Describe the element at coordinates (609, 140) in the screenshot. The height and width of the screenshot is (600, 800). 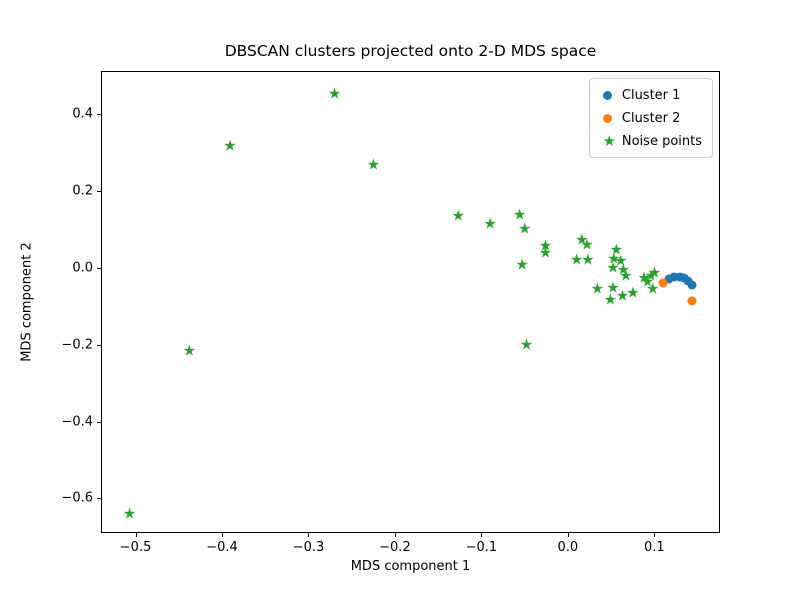
I see `legend-marker-star-icon: ★` at that location.